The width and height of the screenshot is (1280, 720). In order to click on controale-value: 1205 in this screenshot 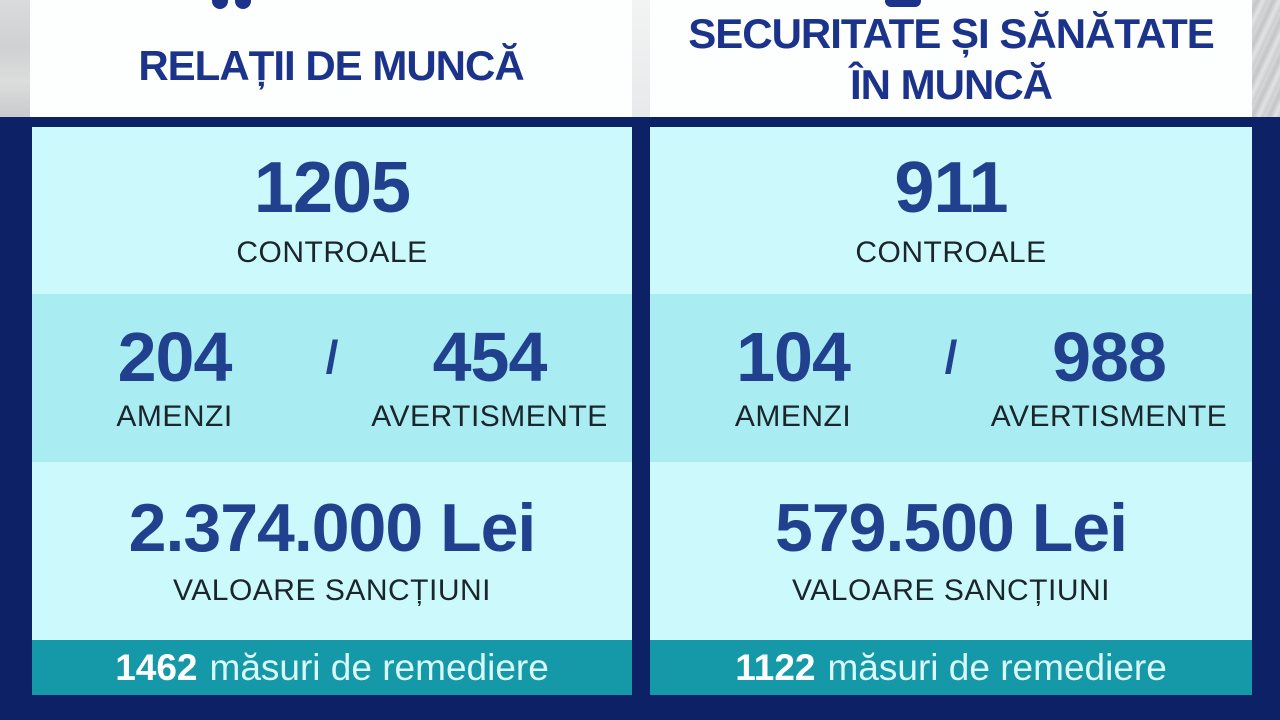, I will do `click(332, 187)`.